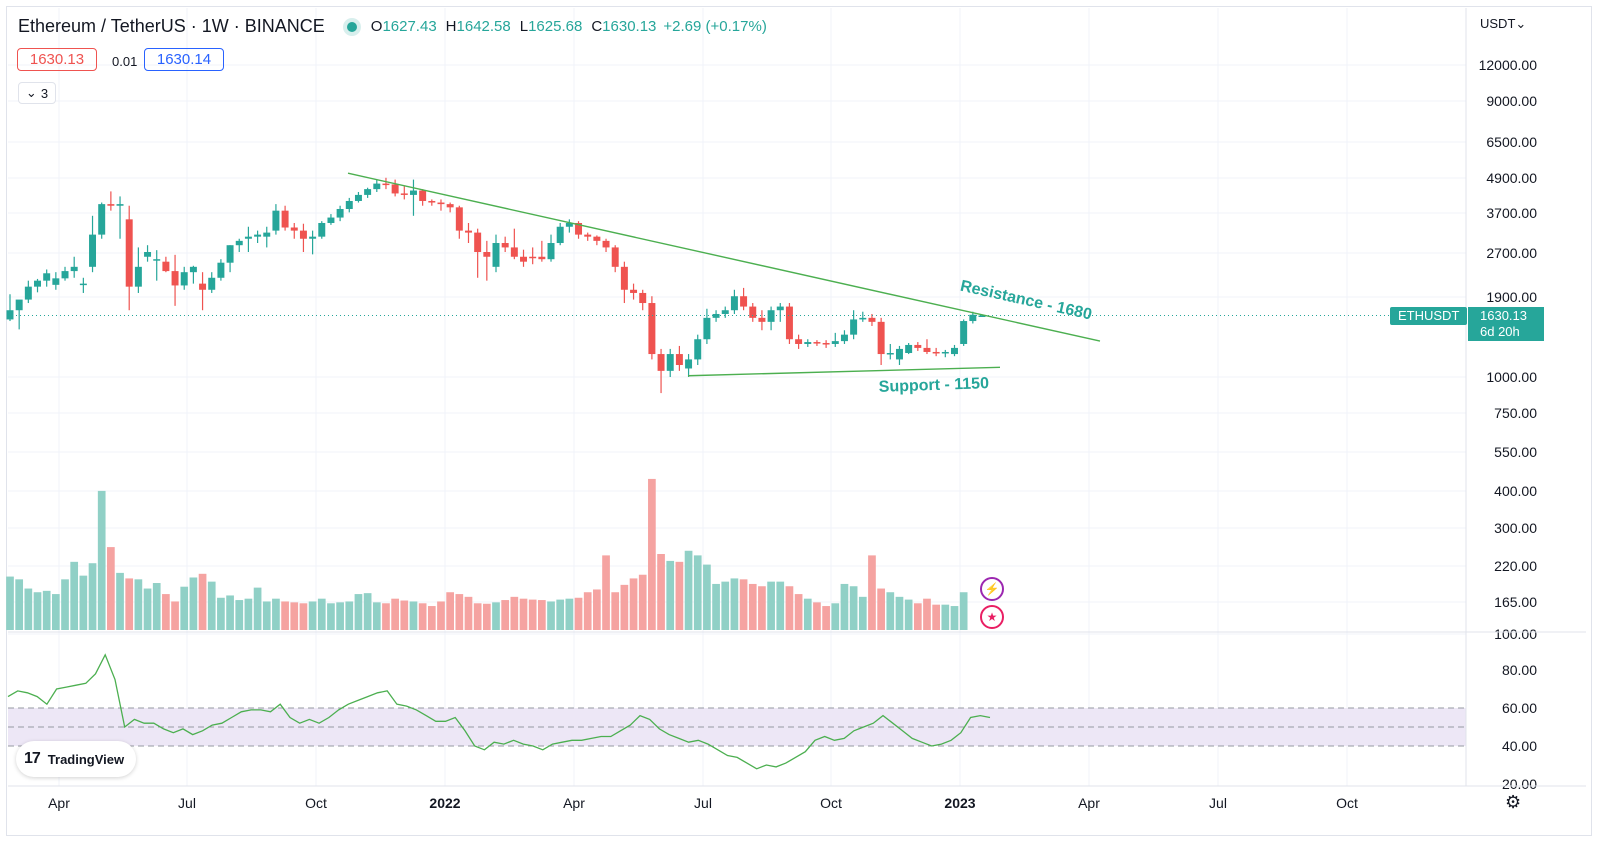  I want to click on tradingview-logo: 17 TradingView, so click(76, 759).